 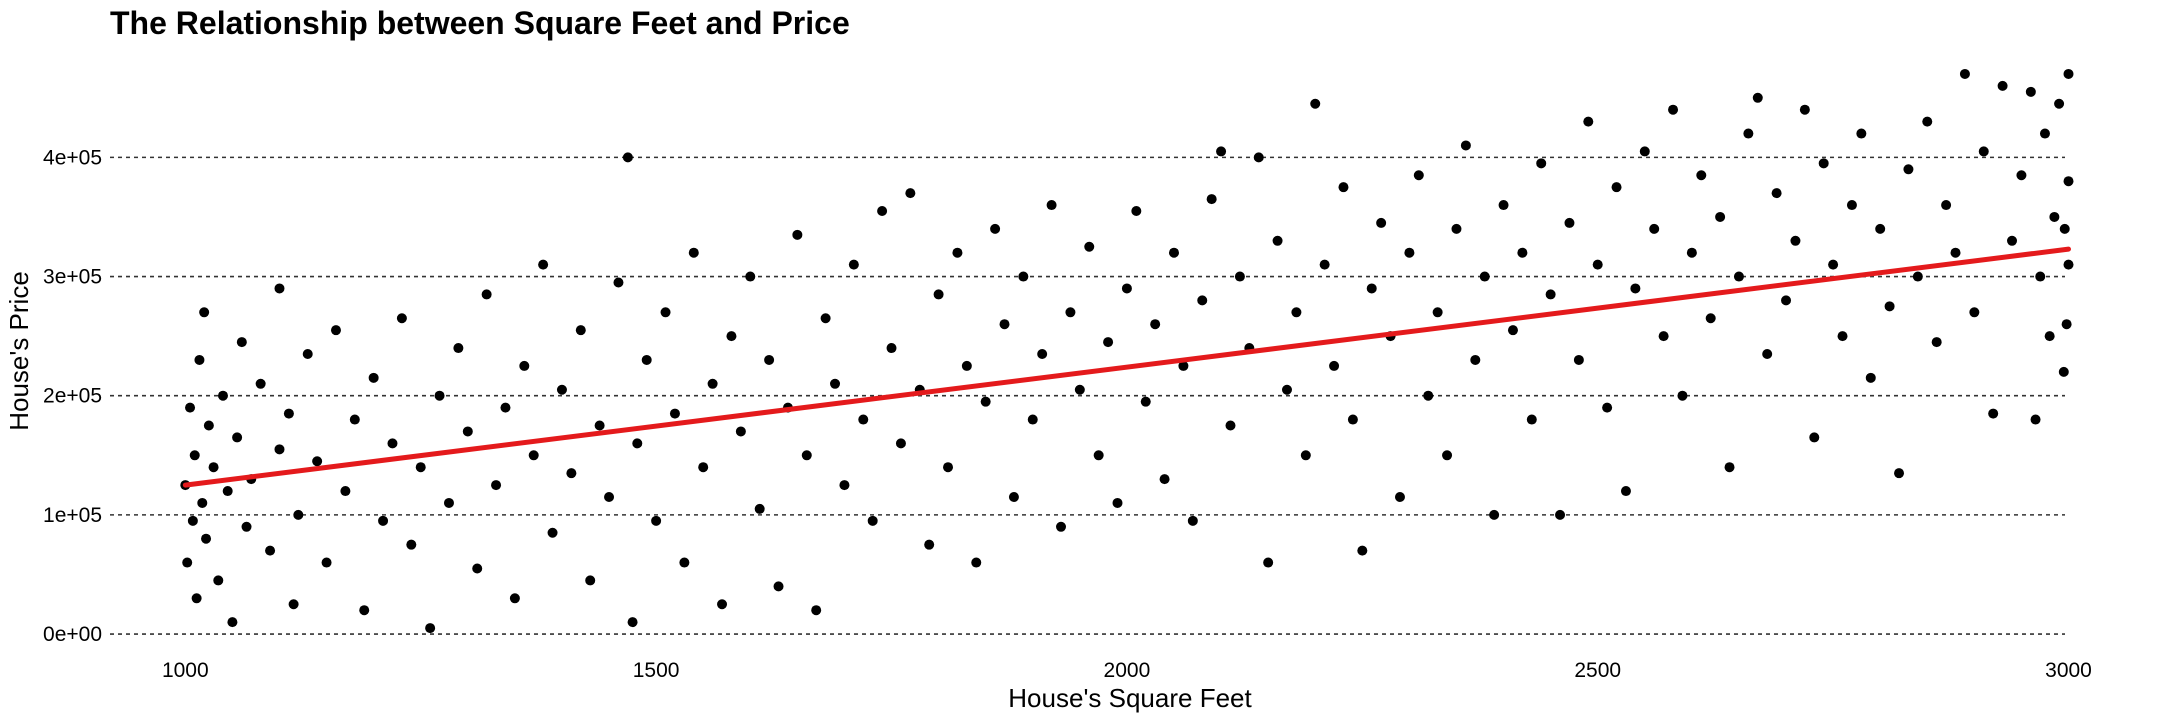 I want to click on x-tick-label: 1000, so click(x=185, y=670).